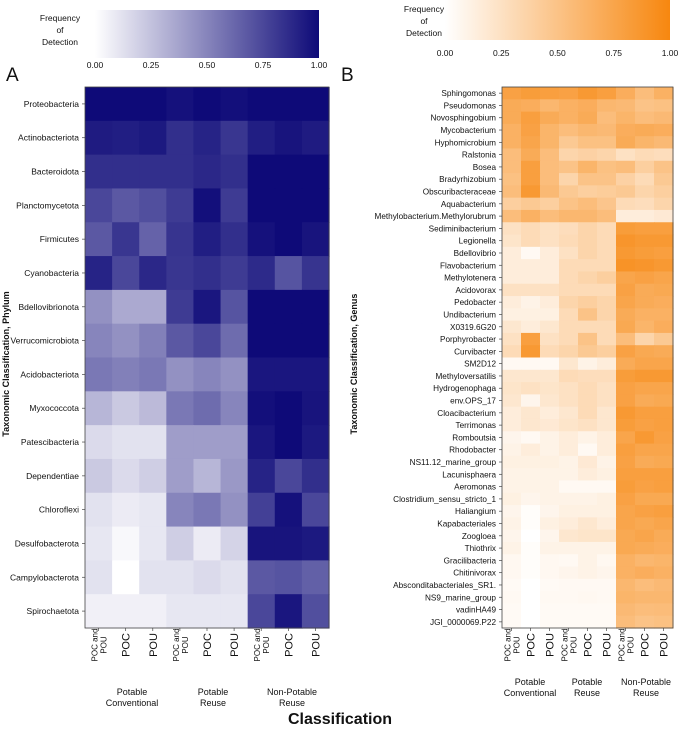 The height and width of the screenshot is (729, 689). What do you see at coordinates (54, 408) in the screenshot?
I see `row-label: Myxococcota` at bounding box center [54, 408].